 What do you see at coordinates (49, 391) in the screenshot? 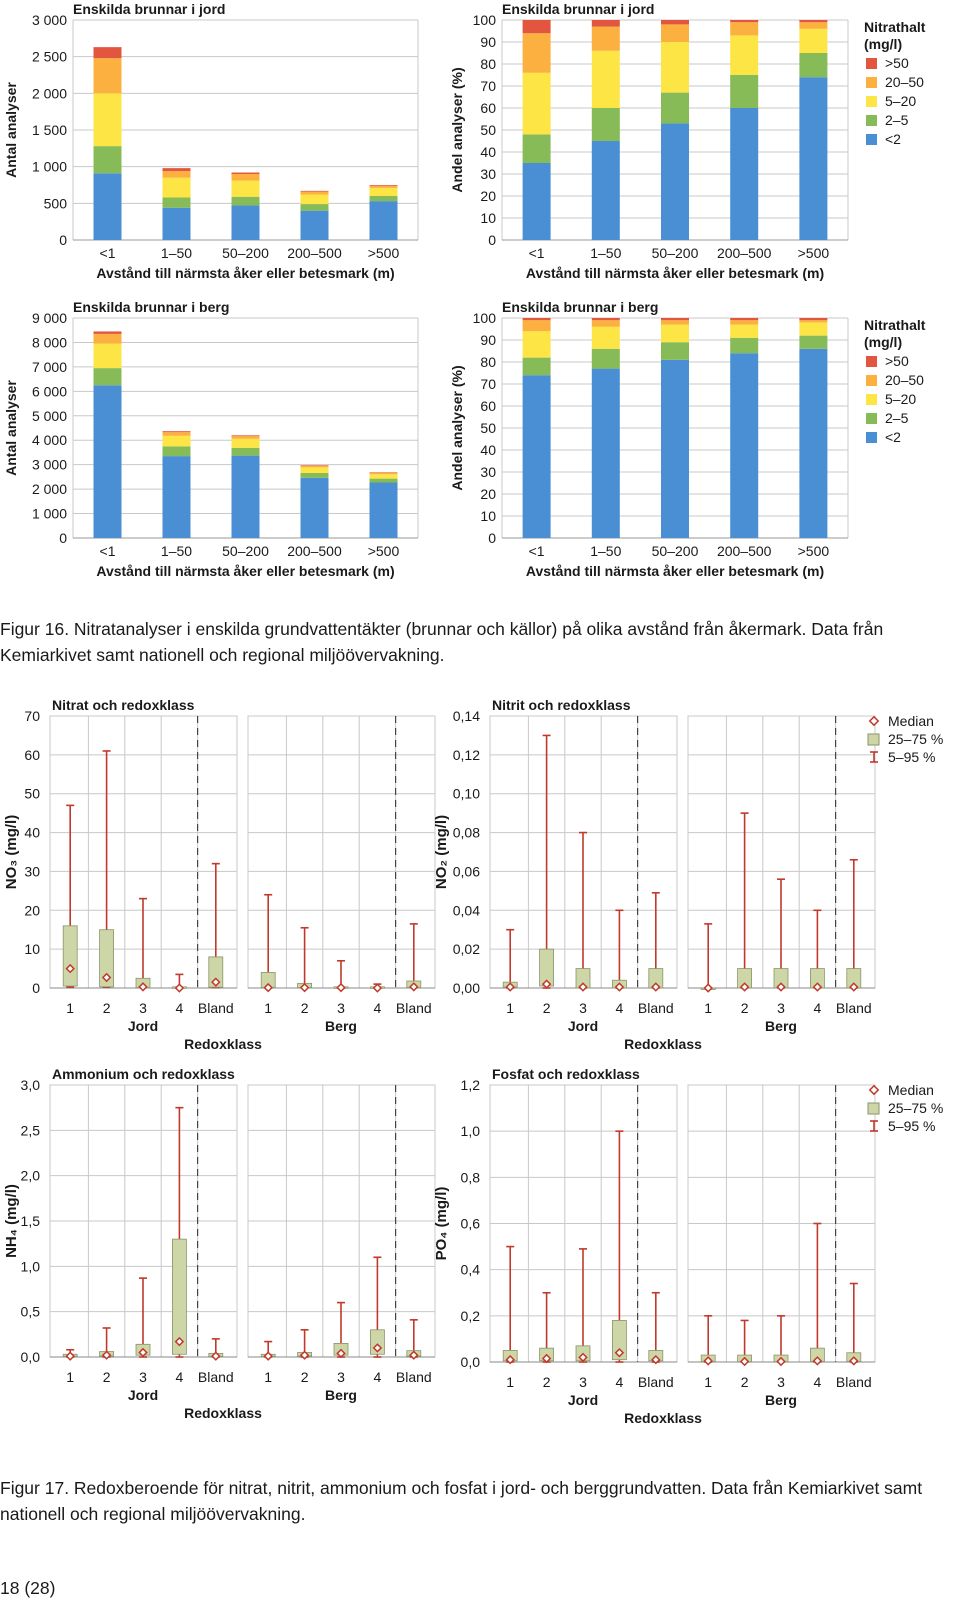
I see `y-tick-label: 6 000` at bounding box center [49, 391].